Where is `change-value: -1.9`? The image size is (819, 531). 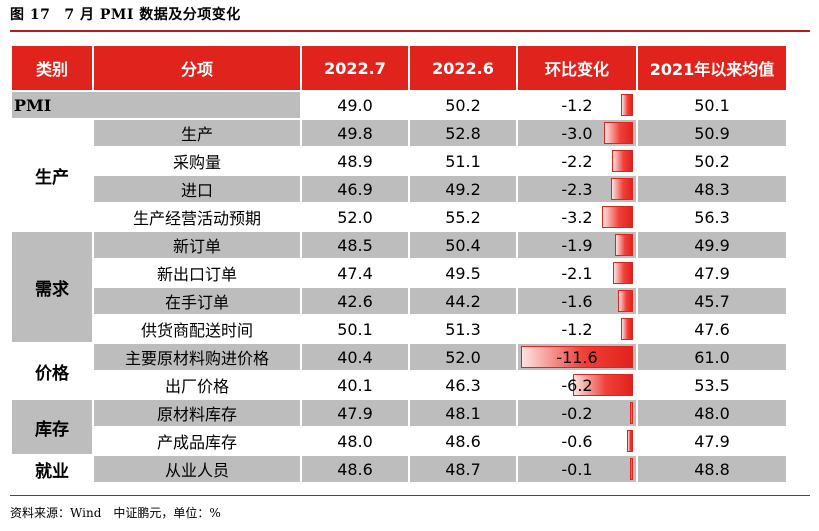
change-value: -1.9 is located at coordinates (577, 245).